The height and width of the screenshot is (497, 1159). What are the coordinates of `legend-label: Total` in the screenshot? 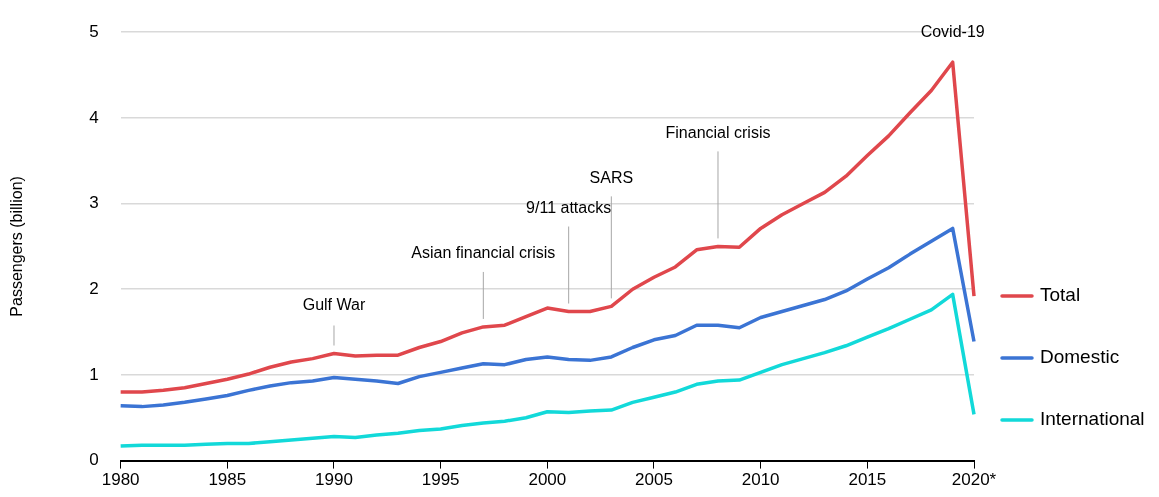 It's located at (1060, 295).